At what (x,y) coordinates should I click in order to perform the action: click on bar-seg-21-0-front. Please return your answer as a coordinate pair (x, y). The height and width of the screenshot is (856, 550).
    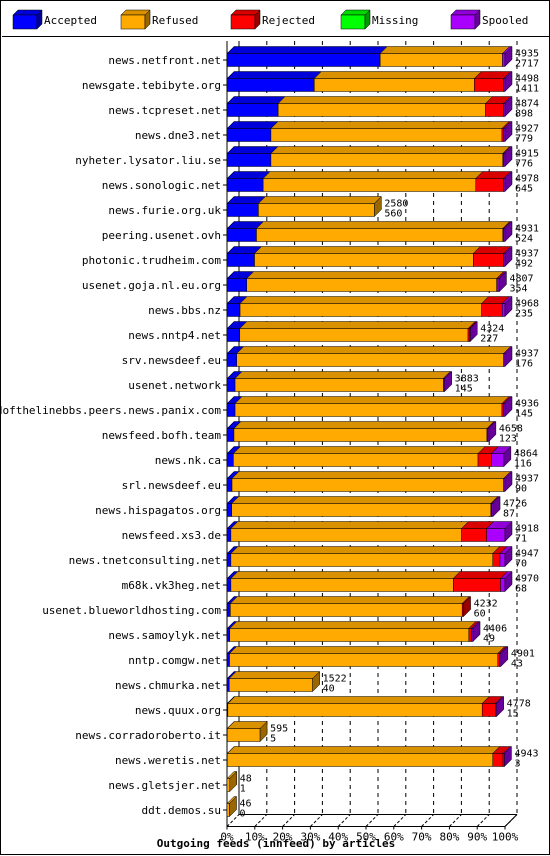
    Looking at the image, I should click on (229, 585).